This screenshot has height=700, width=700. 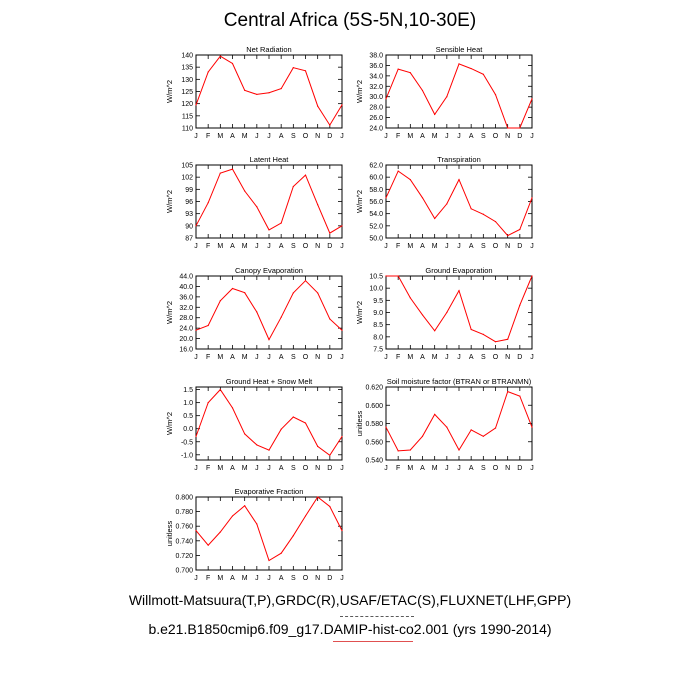 I want to click on series-line, so click(x=269, y=201).